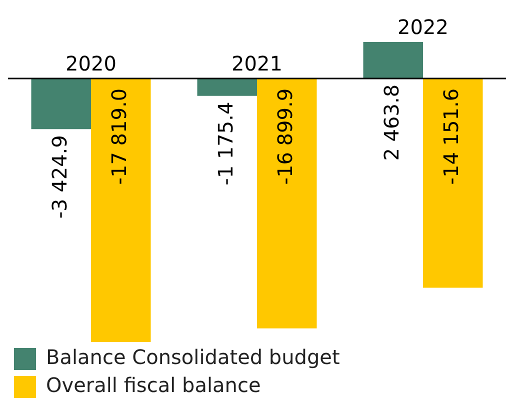 The image size is (514, 416). Describe the element at coordinates (451, 136) in the screenshot. I see `data-label: -14 151.6` at that location.